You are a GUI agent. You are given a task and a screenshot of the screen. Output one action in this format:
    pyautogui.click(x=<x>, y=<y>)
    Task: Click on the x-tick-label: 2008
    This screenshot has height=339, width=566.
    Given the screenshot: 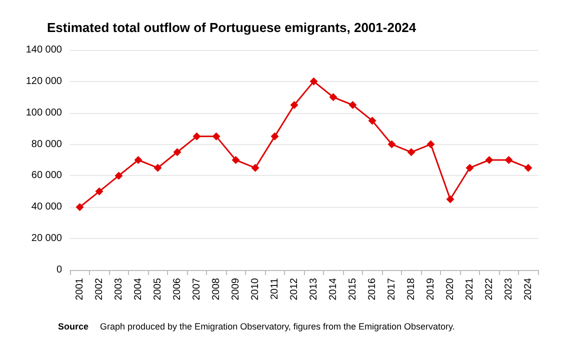 What is the action you would take?
    pyautogui.click(x=216, y=289)
    